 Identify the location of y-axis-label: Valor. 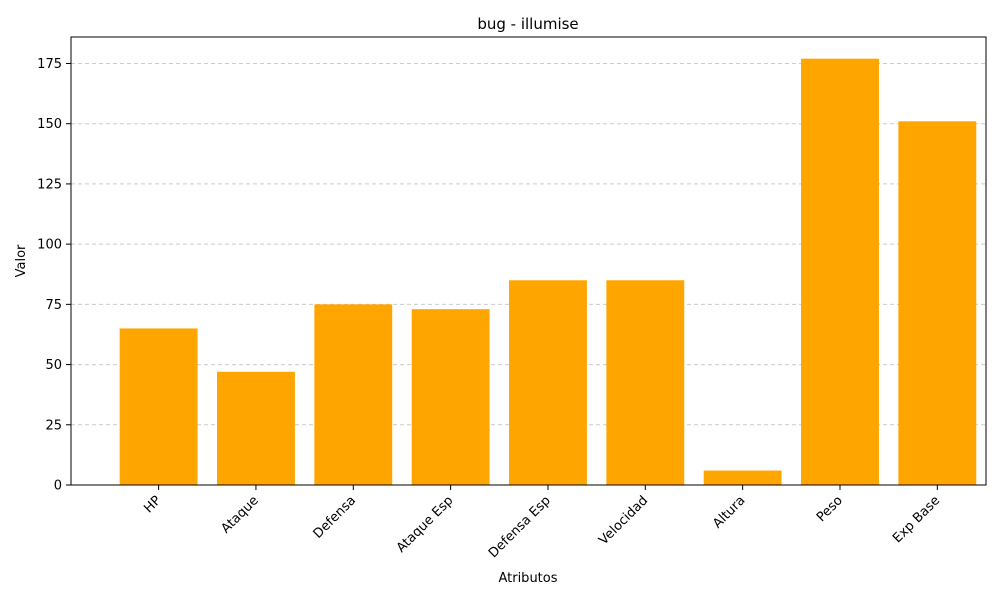
(21, 260).